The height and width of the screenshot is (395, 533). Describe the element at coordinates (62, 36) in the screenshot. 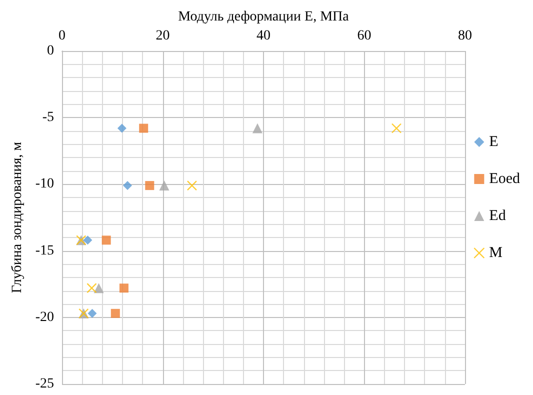

I see `x-tick-label: 0` at that location.